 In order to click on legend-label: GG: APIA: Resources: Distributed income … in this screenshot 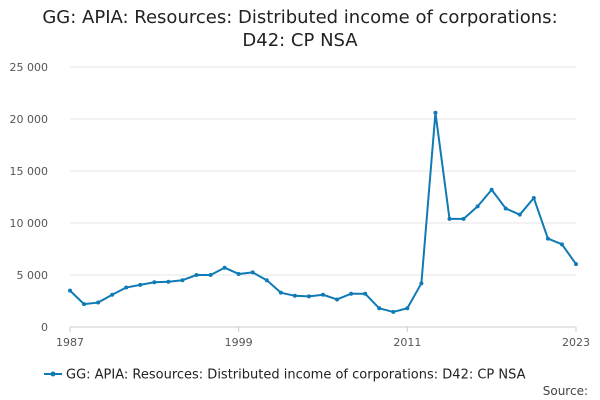, I will do `click(296, 375)`.